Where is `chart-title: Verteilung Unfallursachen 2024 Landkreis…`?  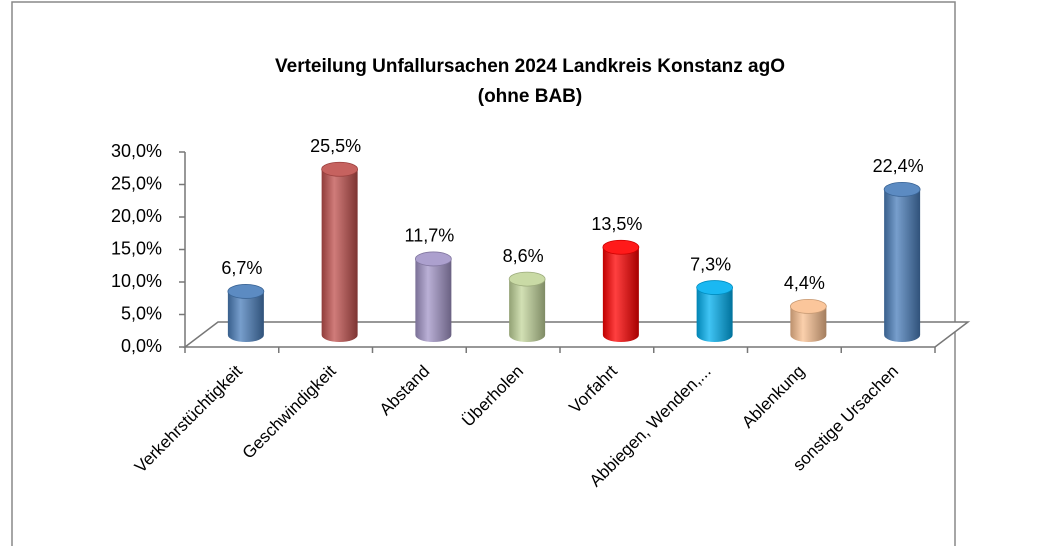 chart-title: Verteilung Unfallursachen 2024 Landkreis… is located at coordinates (530, 66).